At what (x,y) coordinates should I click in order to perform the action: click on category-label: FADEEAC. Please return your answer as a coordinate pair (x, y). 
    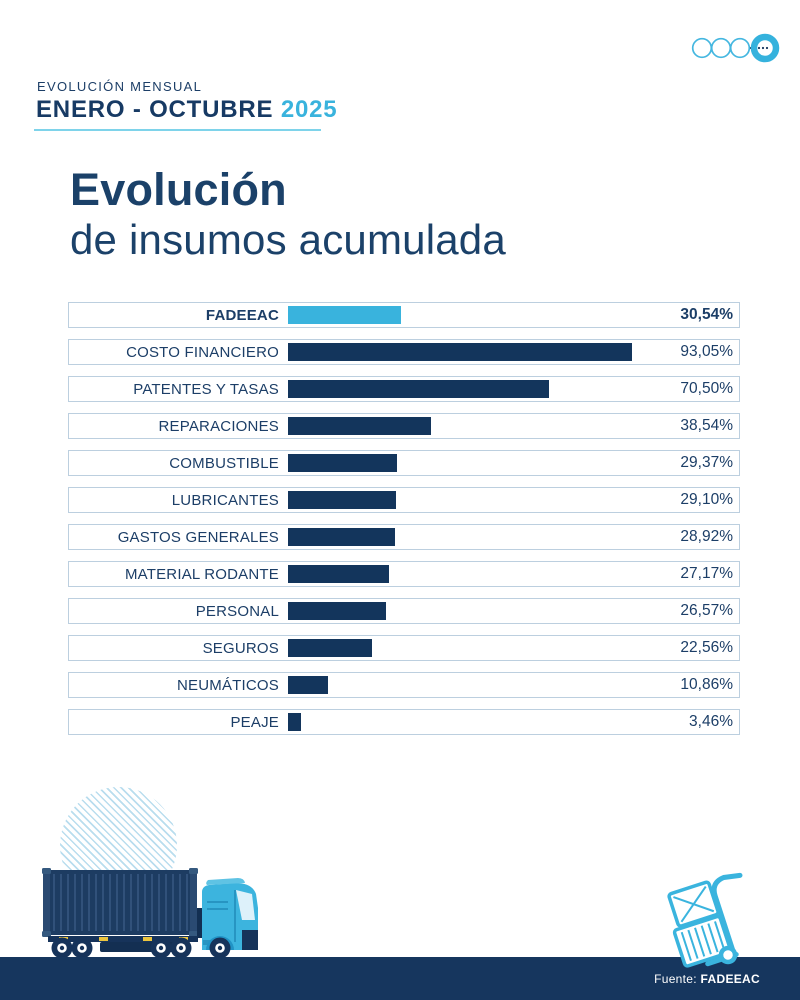
    Looking at the image, I should click on (242, 315).